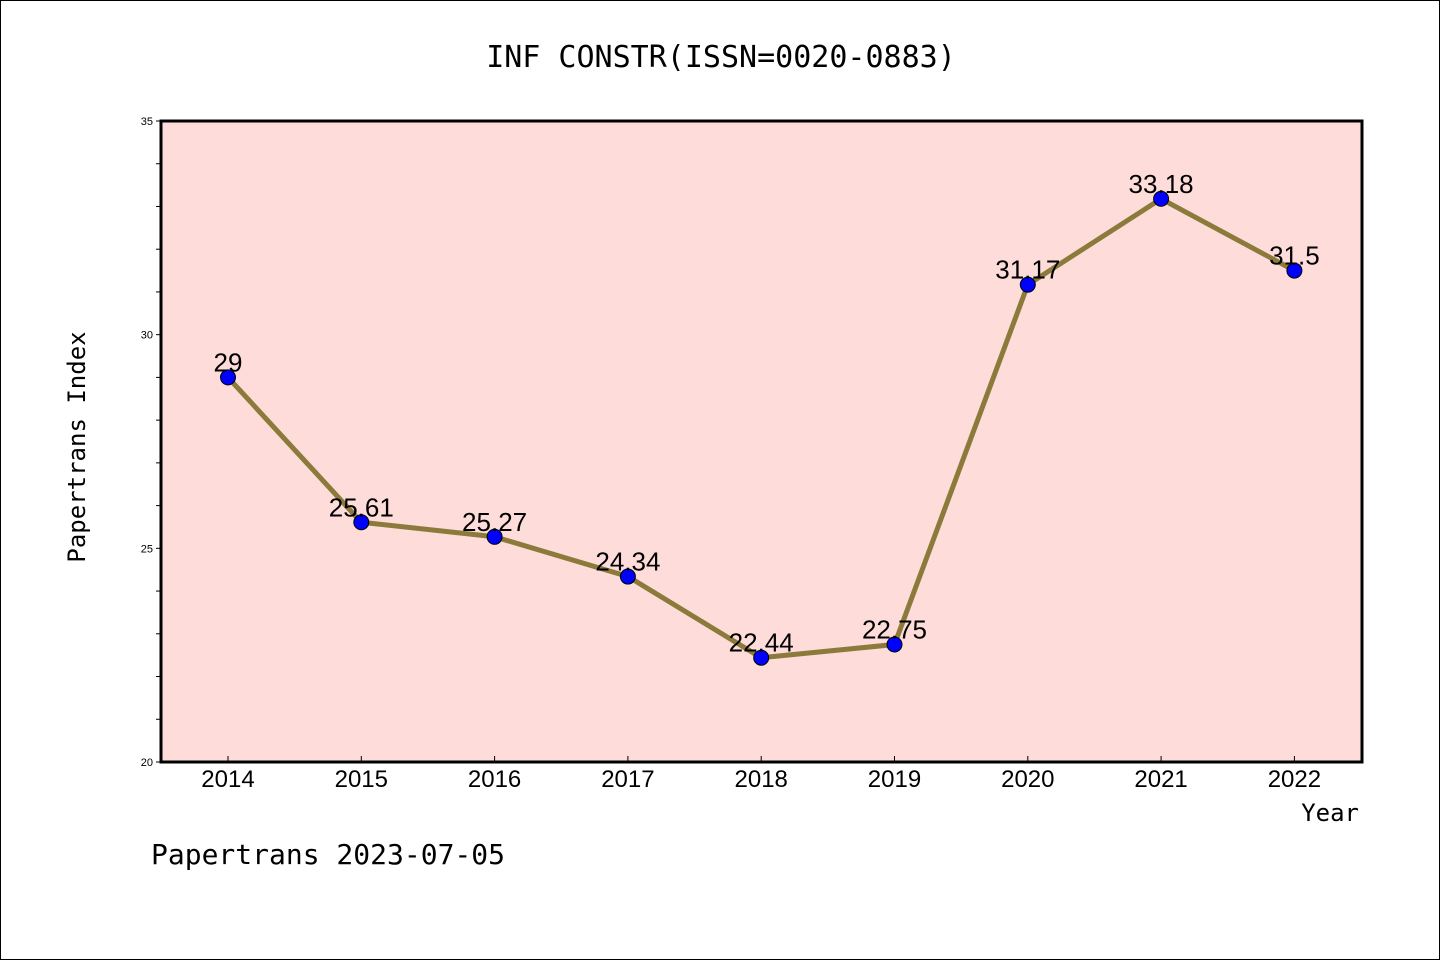 This screenshot has width=1440, height=961. I want to click on data-label: 31.5, so click(1294, 256).